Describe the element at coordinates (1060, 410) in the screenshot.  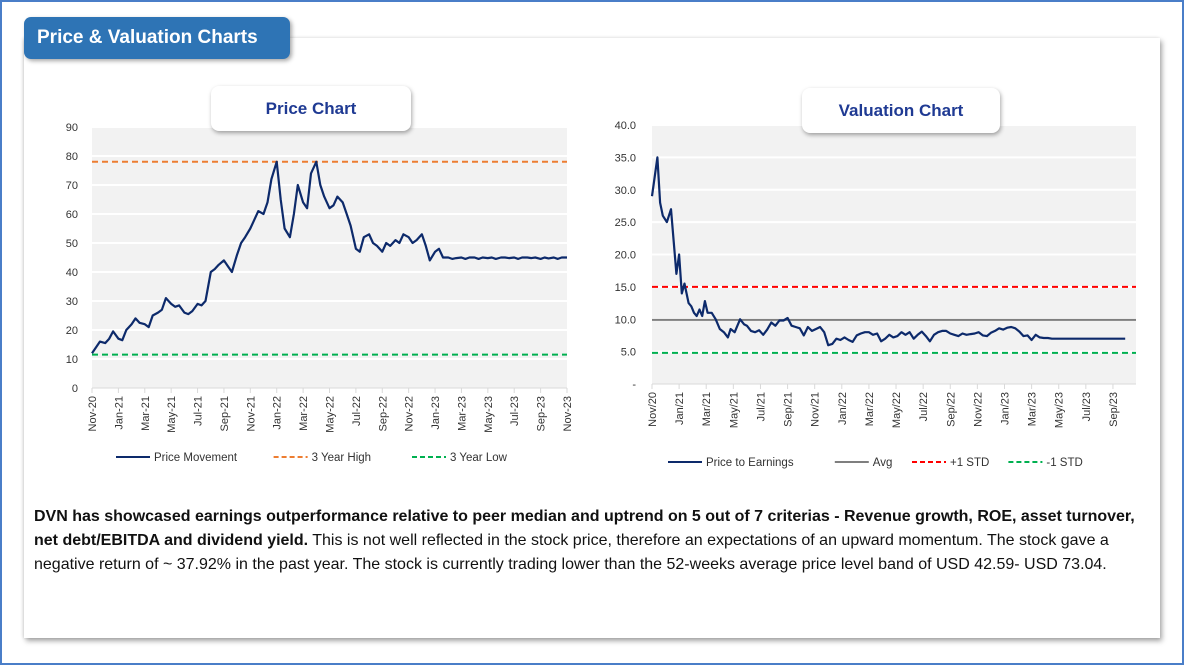
I see `x-tick-label: May/23` at that location.